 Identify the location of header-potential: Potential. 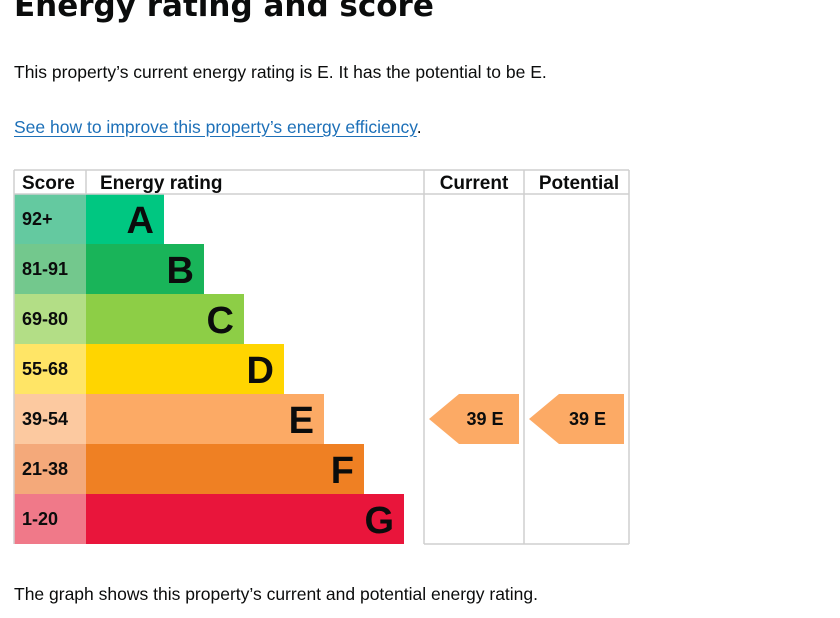
(579, 183).